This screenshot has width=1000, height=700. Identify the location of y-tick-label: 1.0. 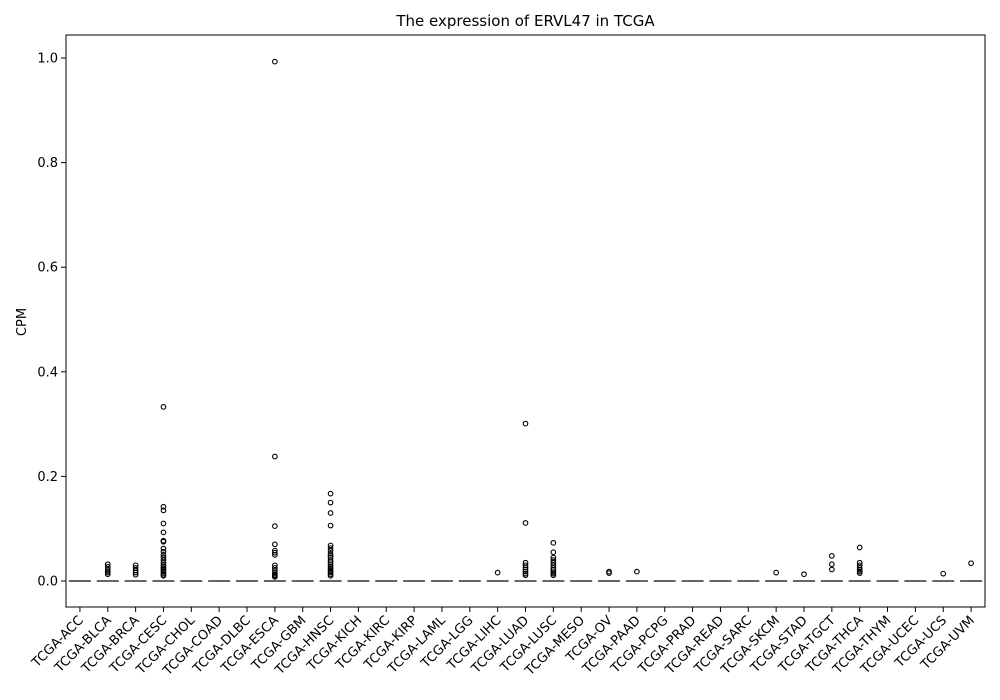
(47, 59).